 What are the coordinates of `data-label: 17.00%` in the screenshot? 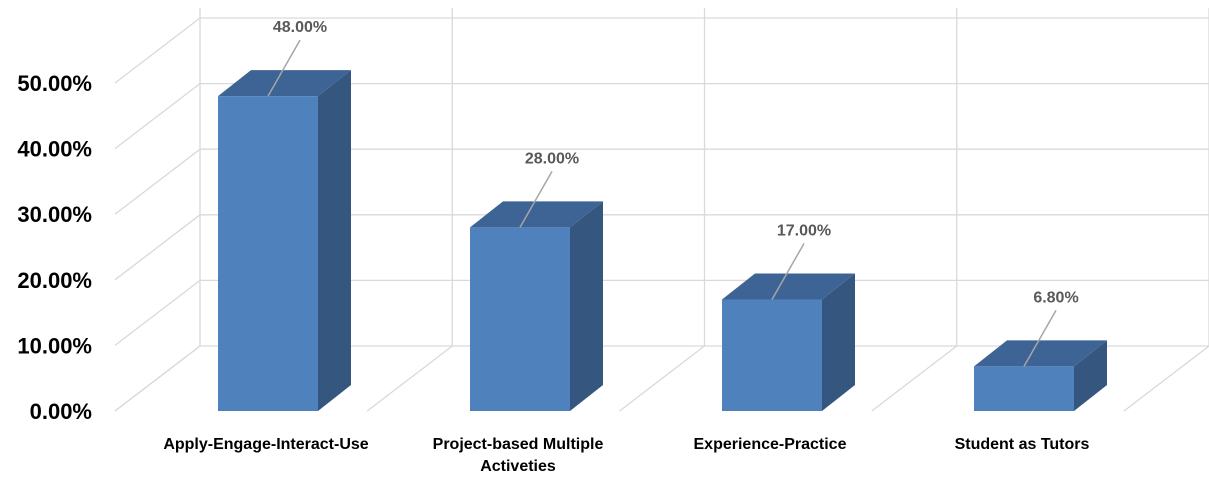 It's located at (804, 230).